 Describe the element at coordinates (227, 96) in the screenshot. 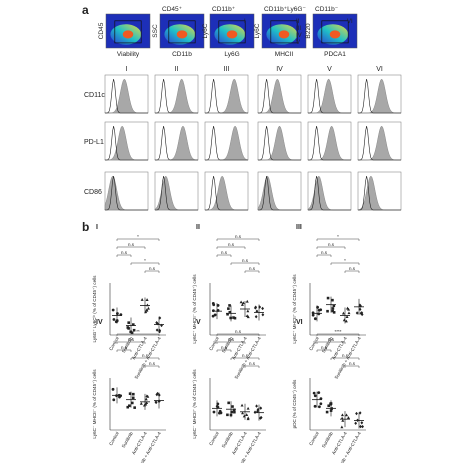

I see `histogram-filled-curve` at that location.